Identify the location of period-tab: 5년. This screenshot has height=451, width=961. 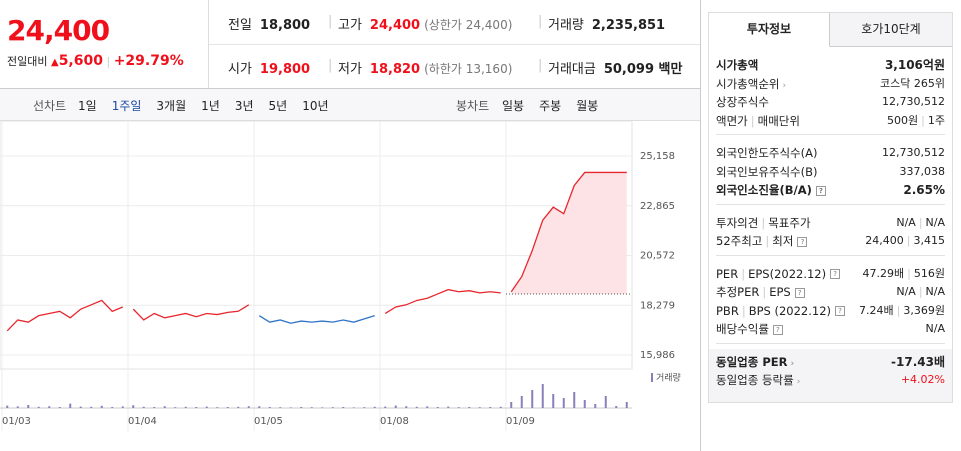
(278, 106).